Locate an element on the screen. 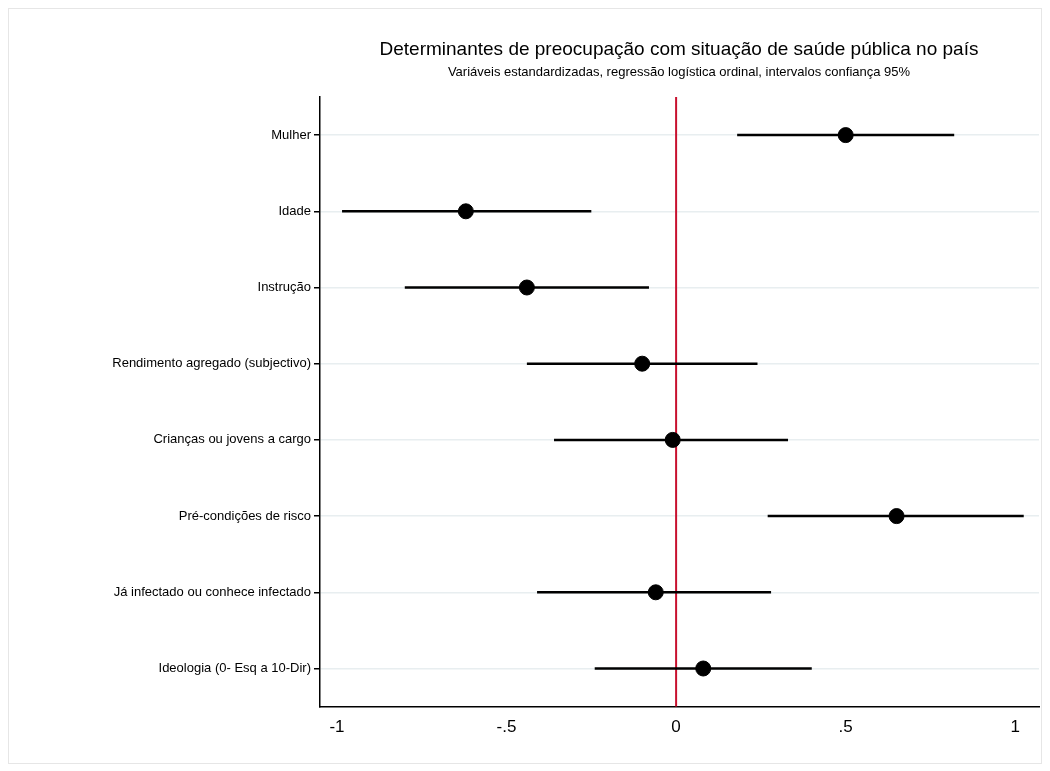 The width and height of the screenshot is (1050, 771). y-tick-label: Idade is located at coordinates (294, 210).